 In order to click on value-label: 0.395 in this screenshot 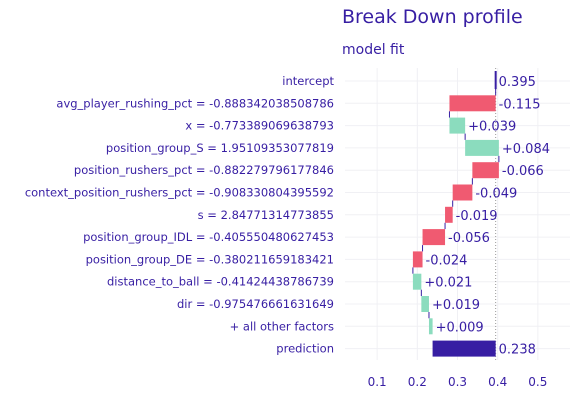, I will do `click(517, 82)`.